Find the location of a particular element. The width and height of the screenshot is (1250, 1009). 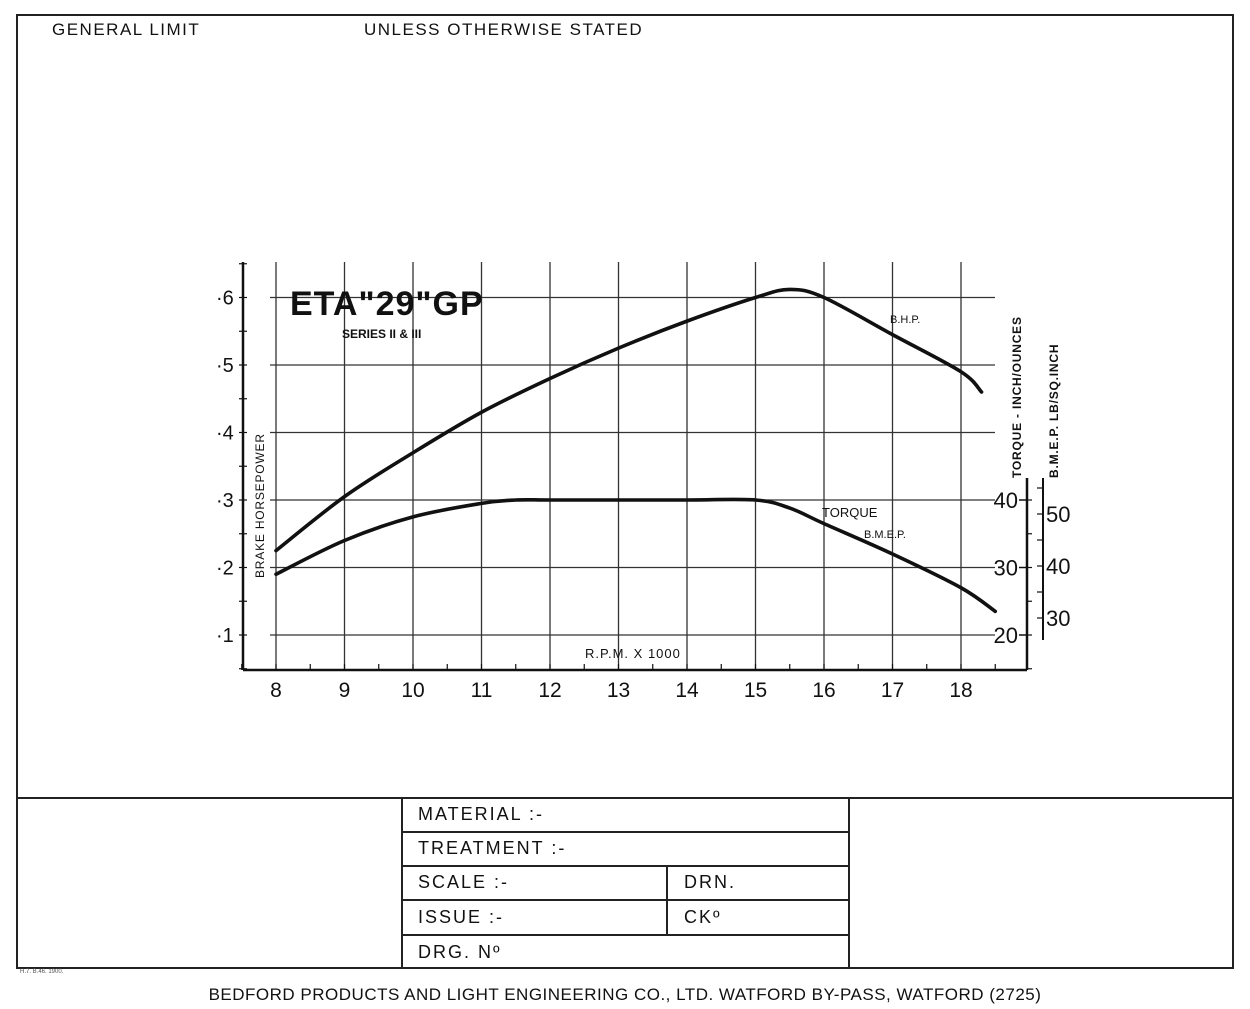

print-code: H.7. B.46. 1900. is located at coordinates (42, 972).